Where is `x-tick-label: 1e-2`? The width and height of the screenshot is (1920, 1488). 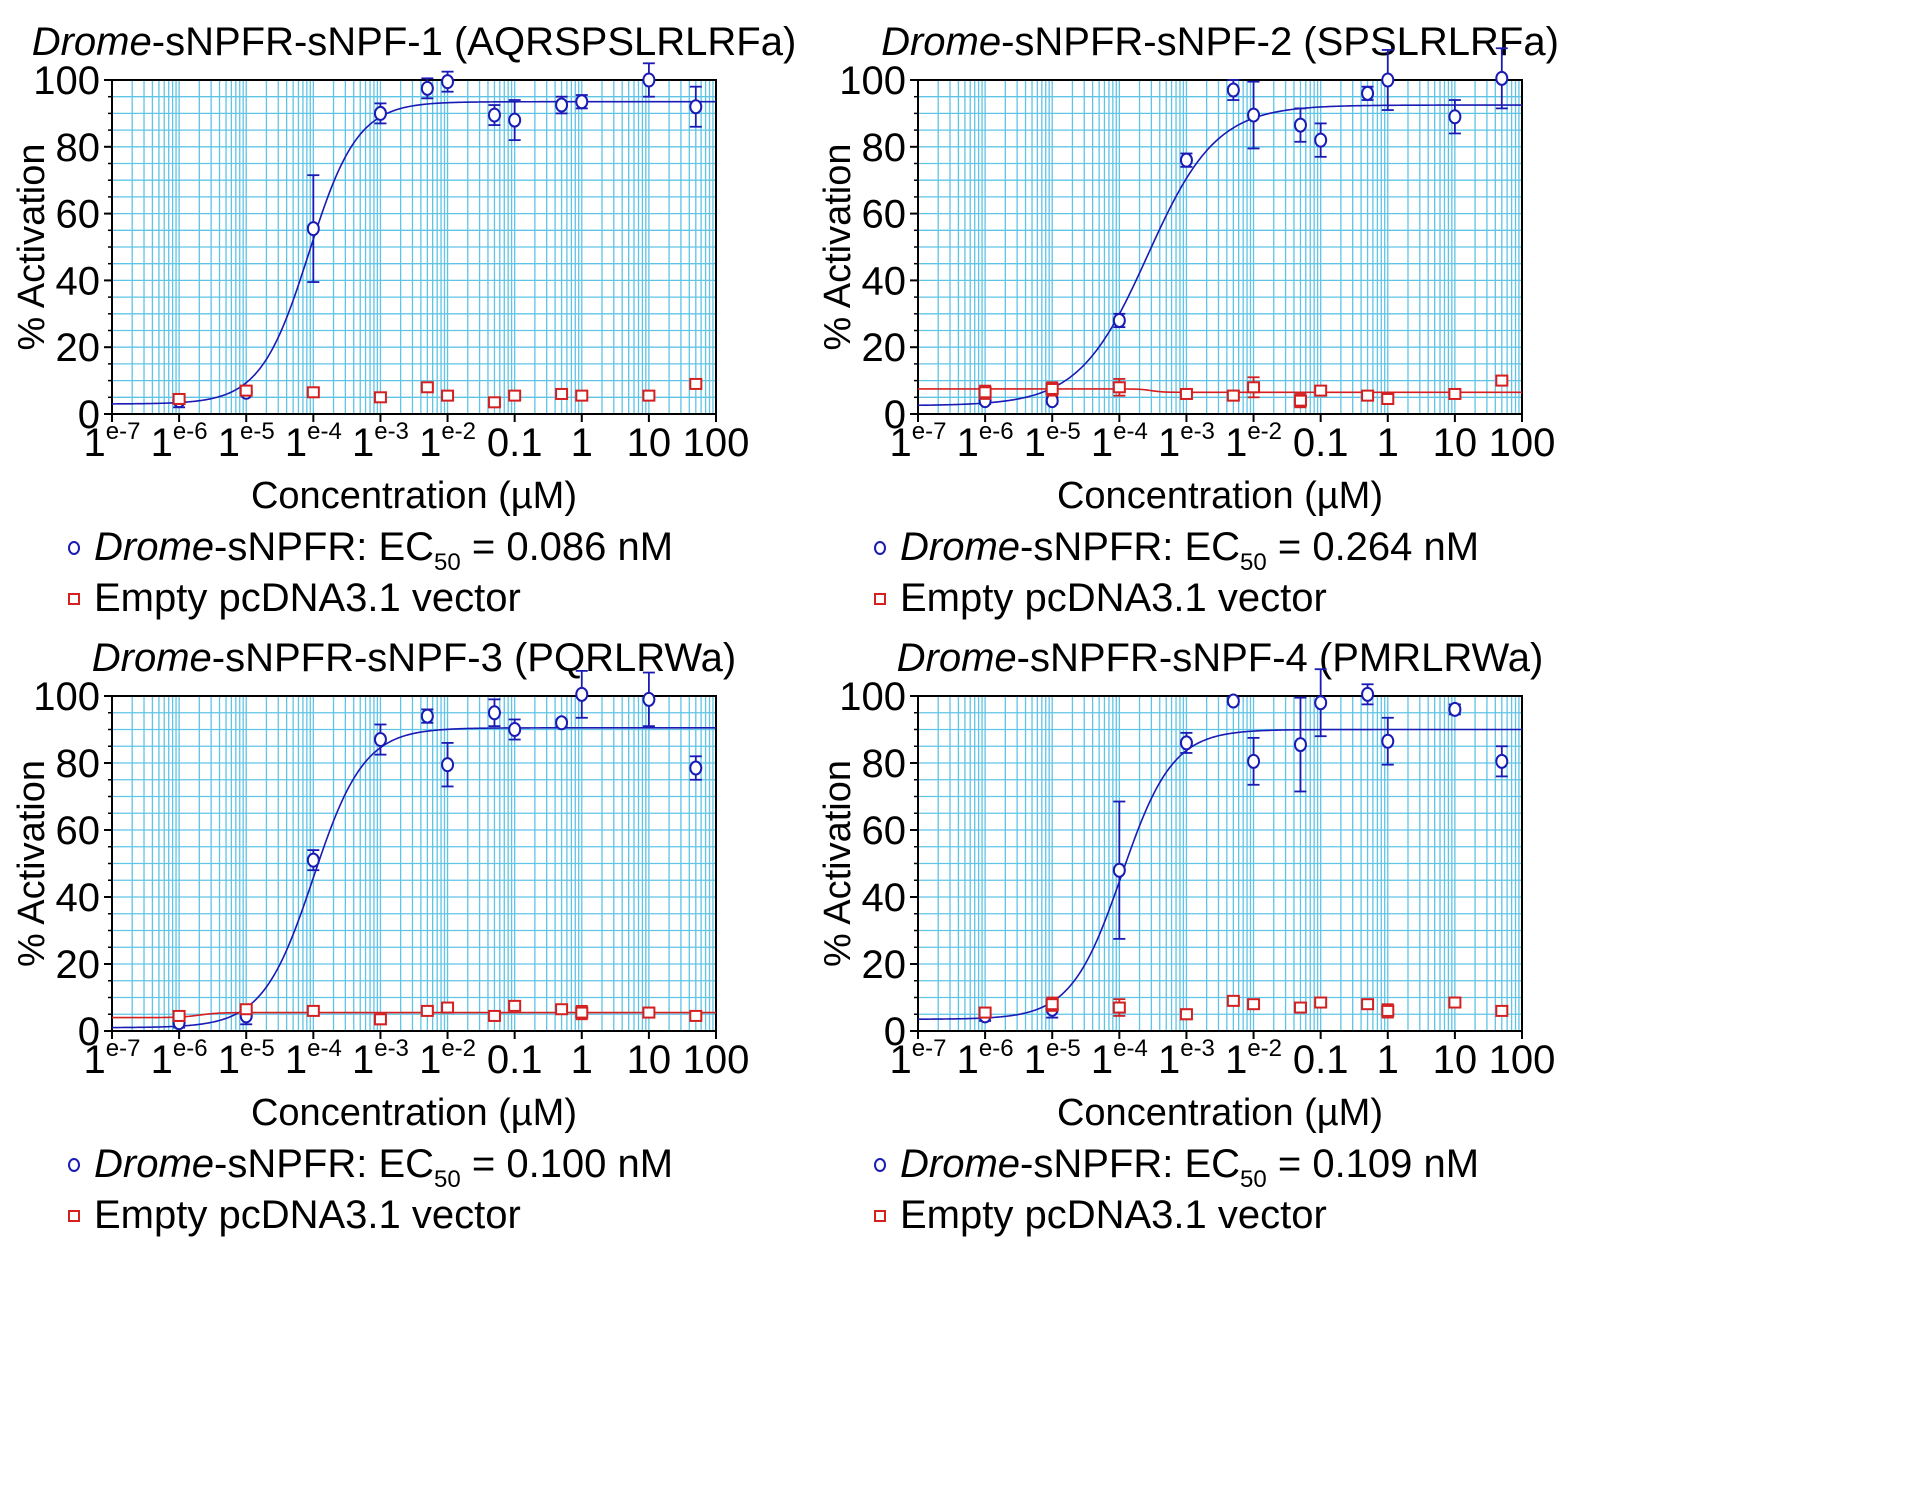
x-tick-label: 1e-2 is located at coordinates (1253, 1058).